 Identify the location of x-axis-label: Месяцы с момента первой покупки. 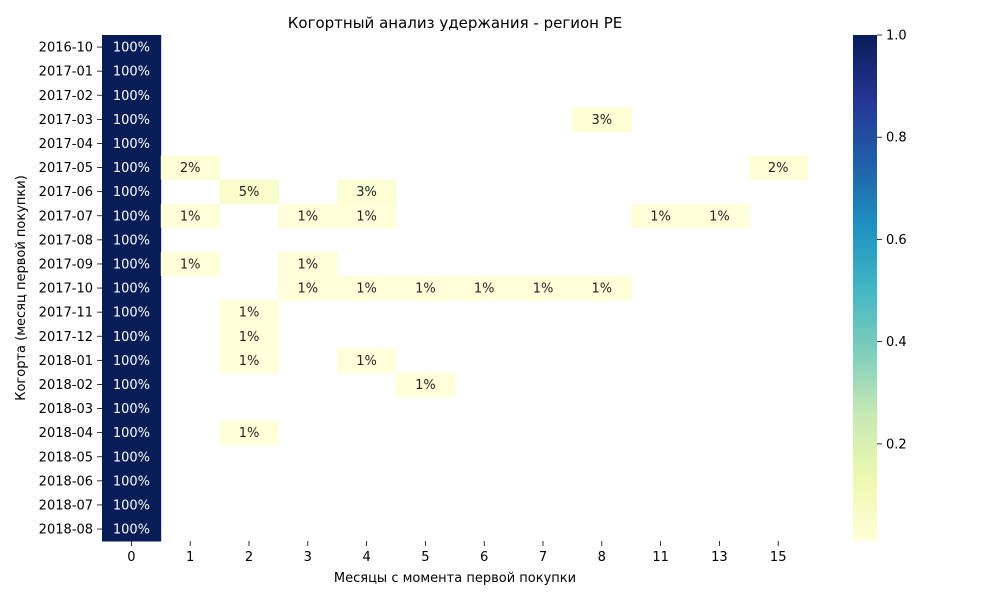
(455, 578).